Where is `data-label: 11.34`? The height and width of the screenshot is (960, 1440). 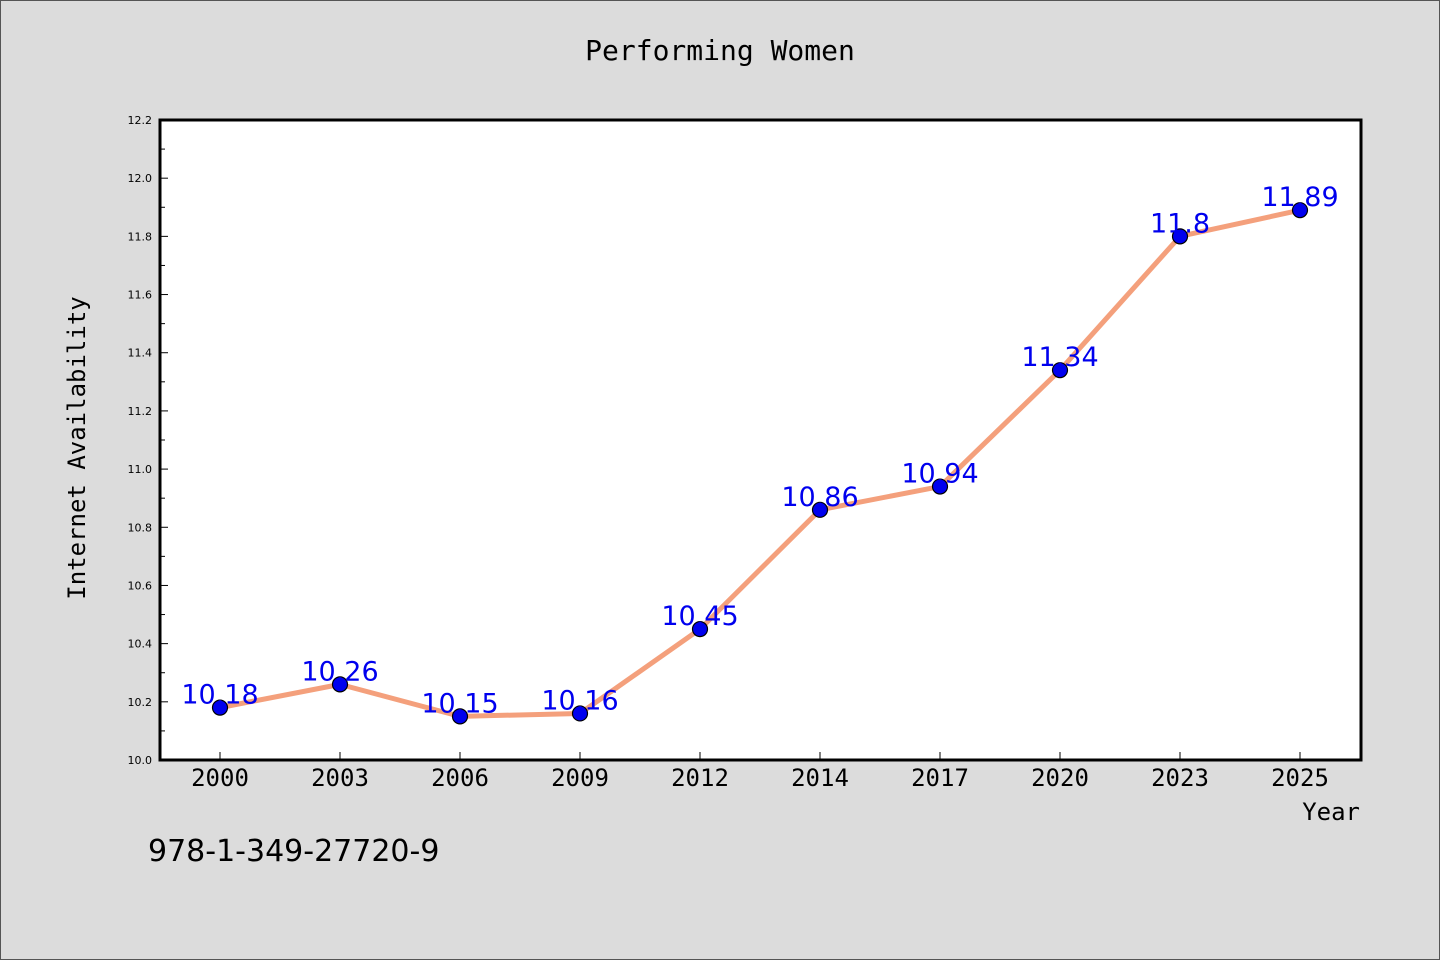
data-label: 11.34 is located at coordinates (1059, 357).